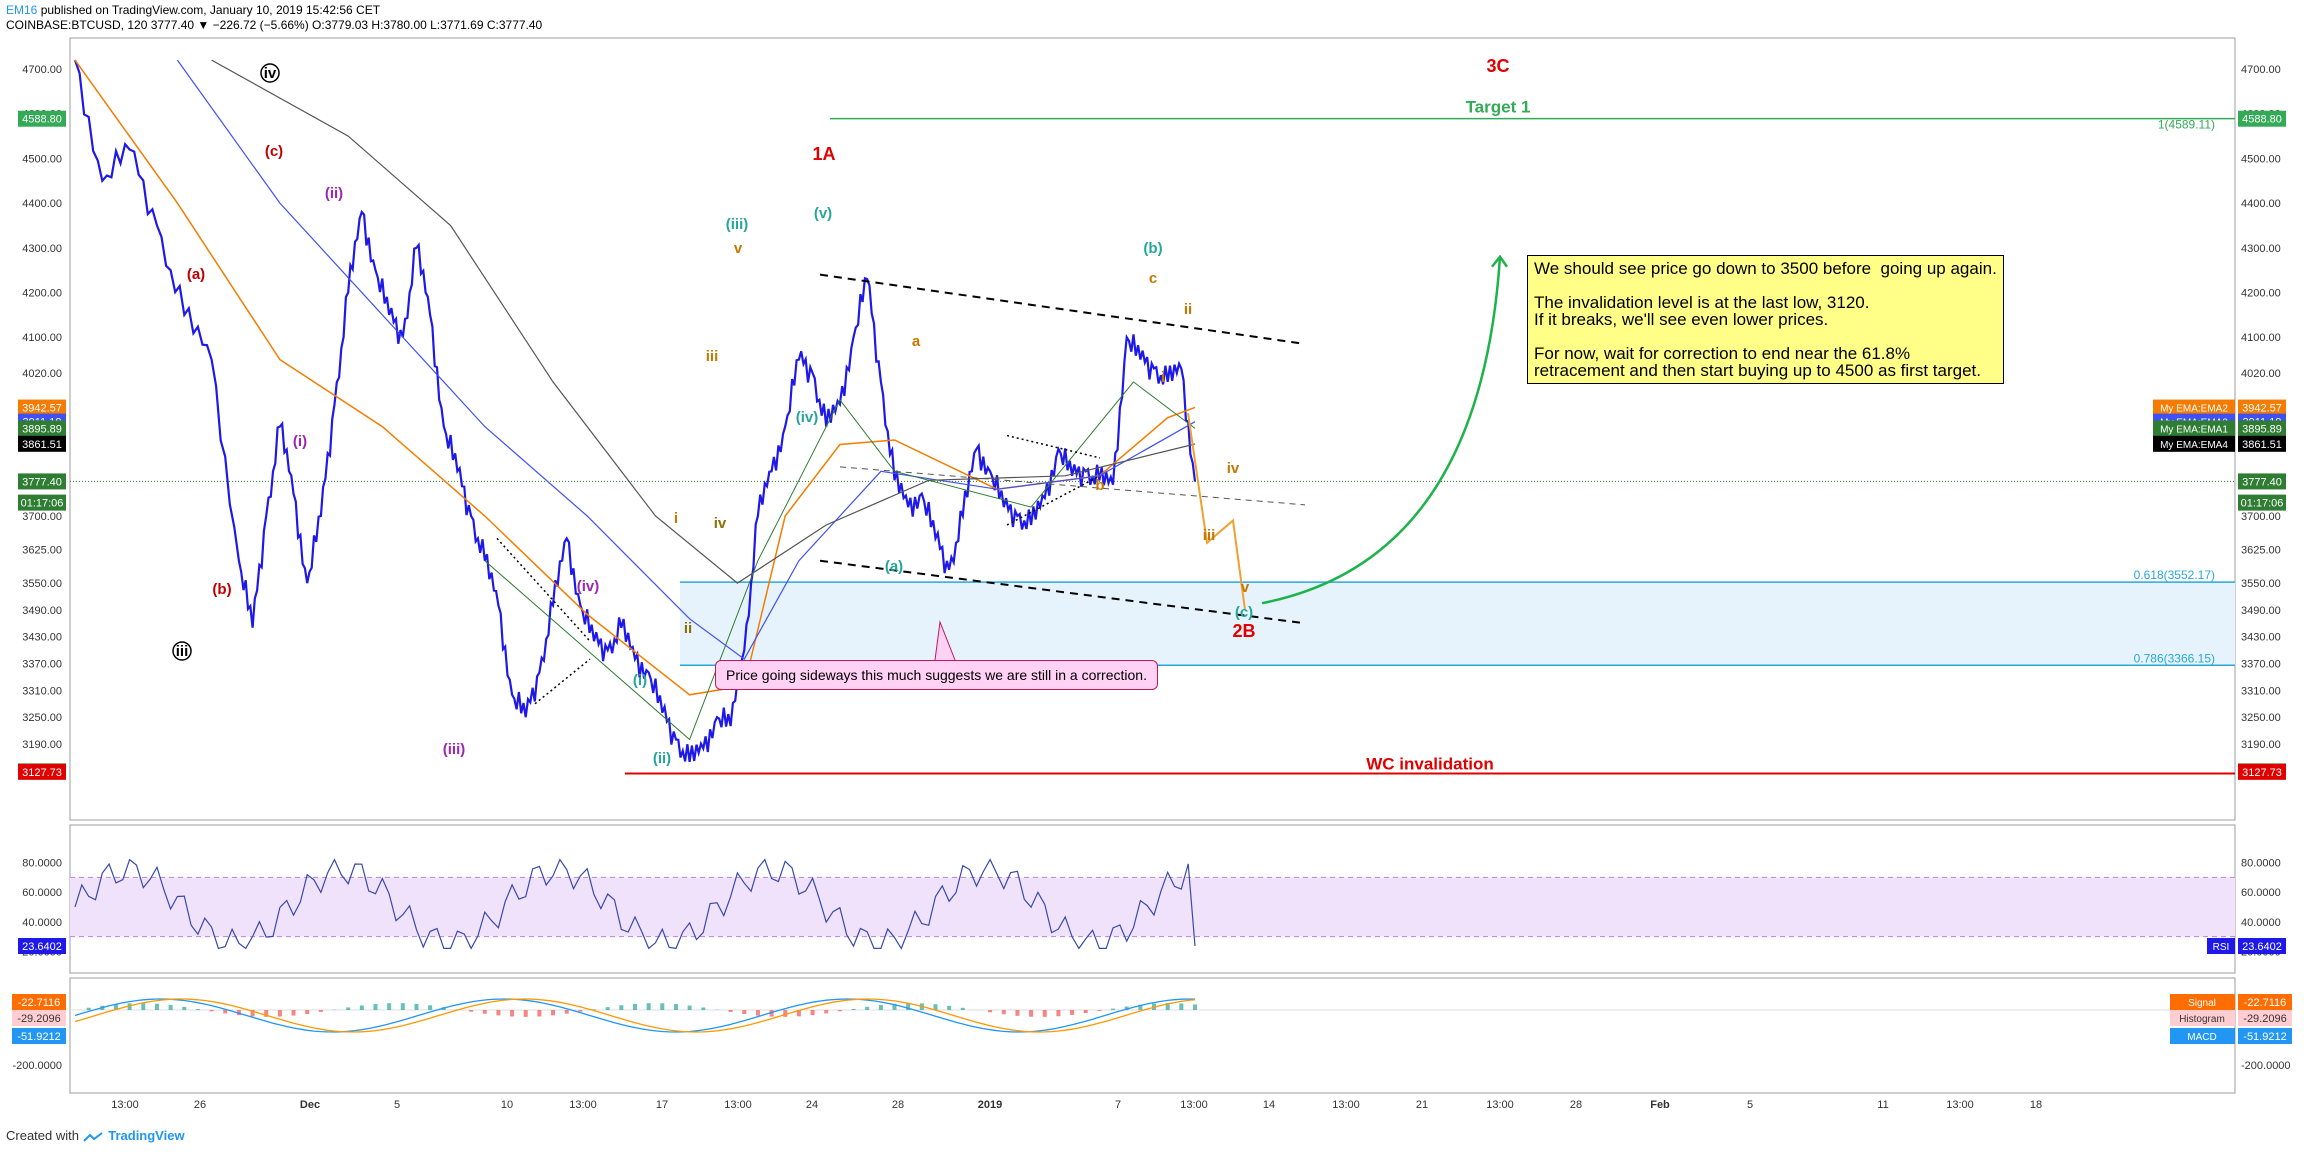  I want to click on wave-label: 2B, so click(1243, 631).